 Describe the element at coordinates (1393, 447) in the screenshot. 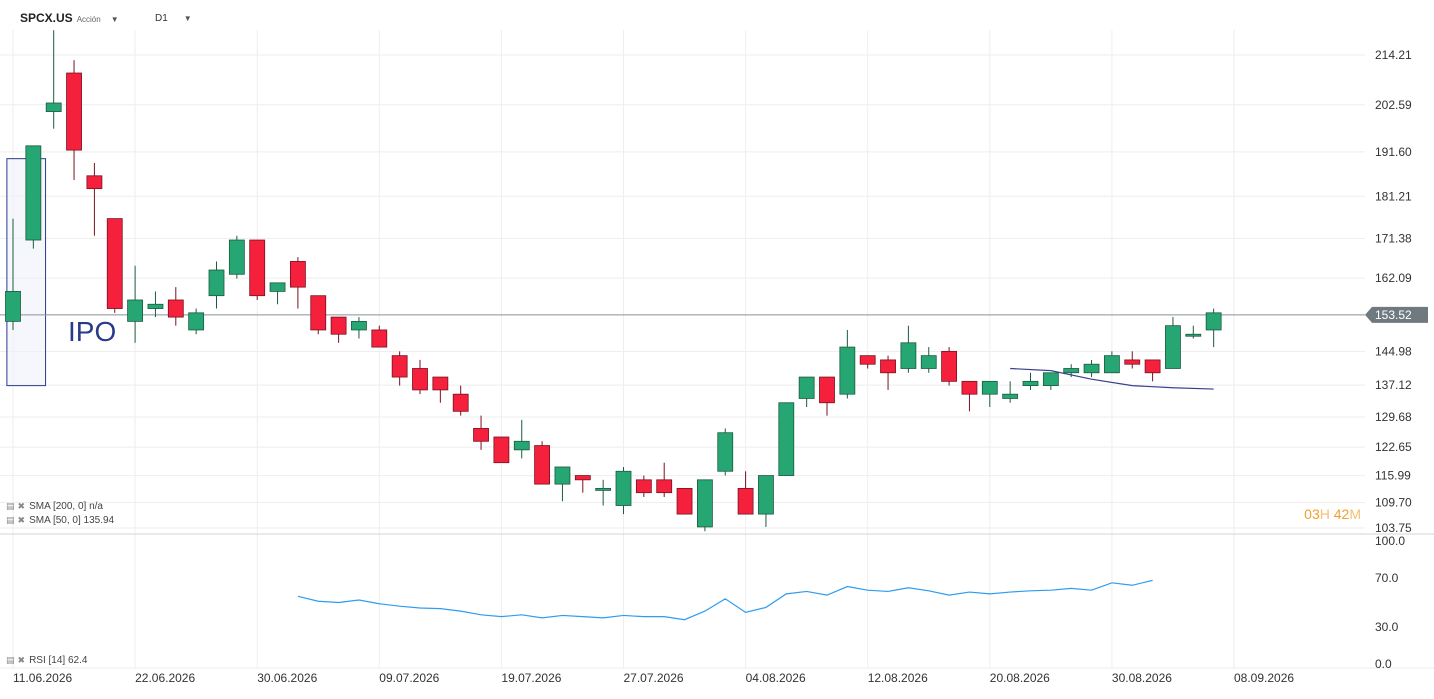

I see `price-tick-label: 122.65` at that location.